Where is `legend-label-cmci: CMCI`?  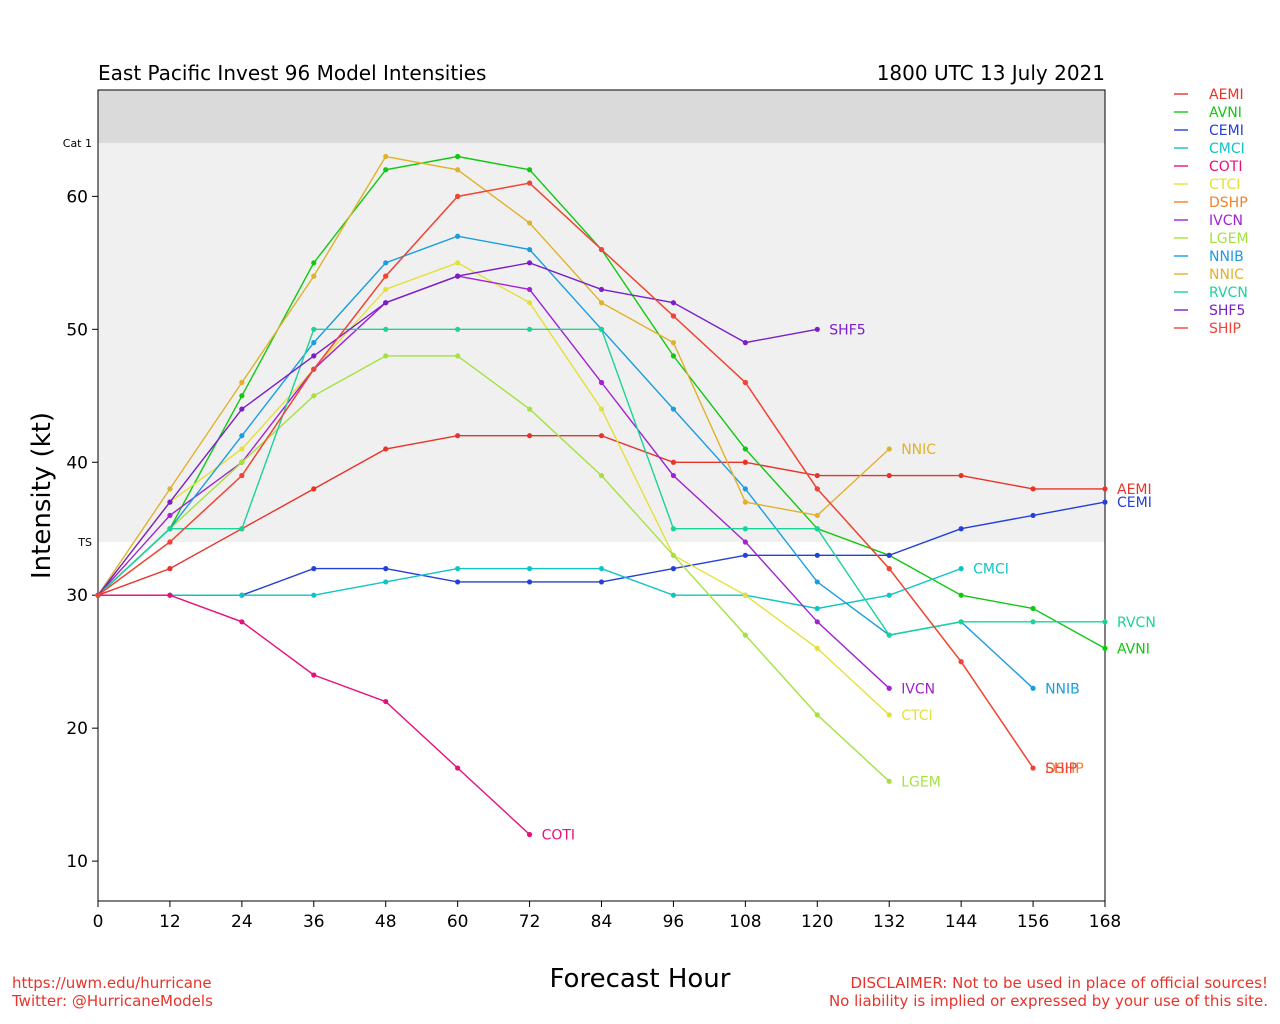
legend-label-cmci: CMCI is located at coordinates (1227, 149).